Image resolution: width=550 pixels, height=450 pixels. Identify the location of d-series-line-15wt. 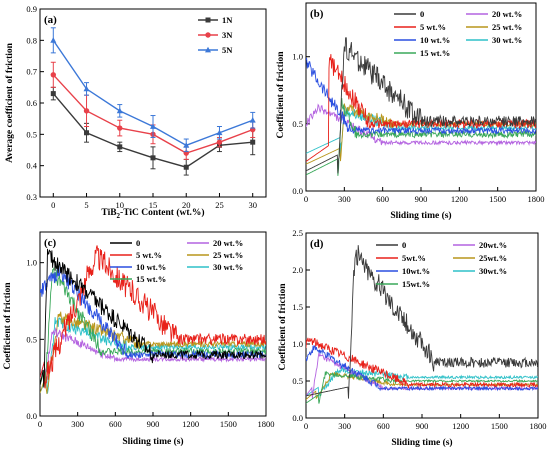
(422, 387).